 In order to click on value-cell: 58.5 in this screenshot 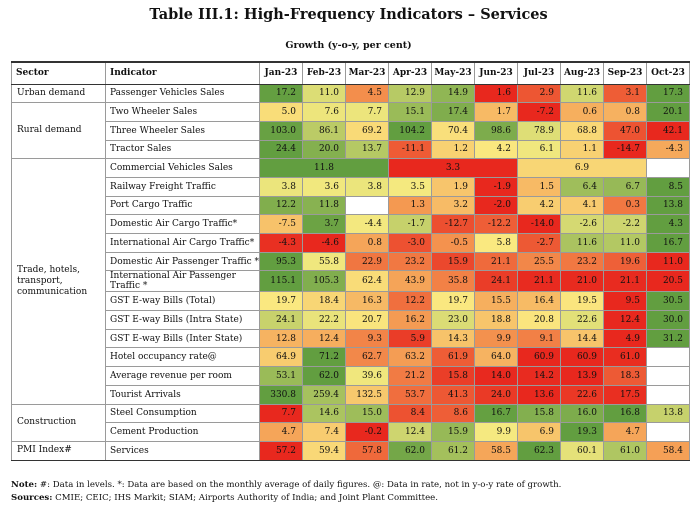, I will do `click(496, 450)`.